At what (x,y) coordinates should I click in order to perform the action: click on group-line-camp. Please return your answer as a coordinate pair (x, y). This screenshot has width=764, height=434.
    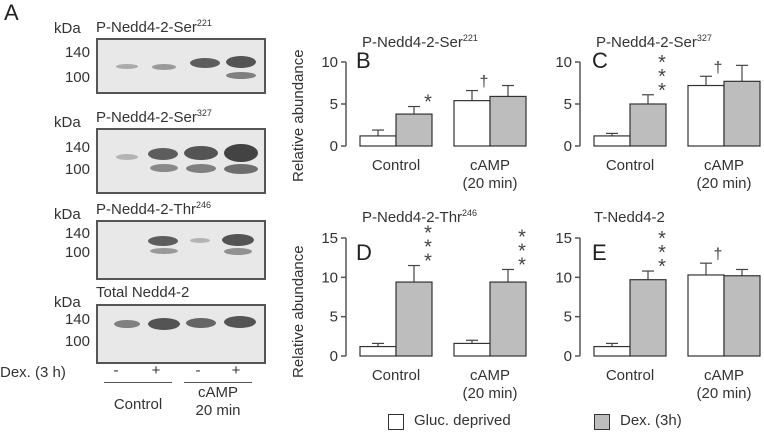
    Looking at the image, I should click on (218, 382).